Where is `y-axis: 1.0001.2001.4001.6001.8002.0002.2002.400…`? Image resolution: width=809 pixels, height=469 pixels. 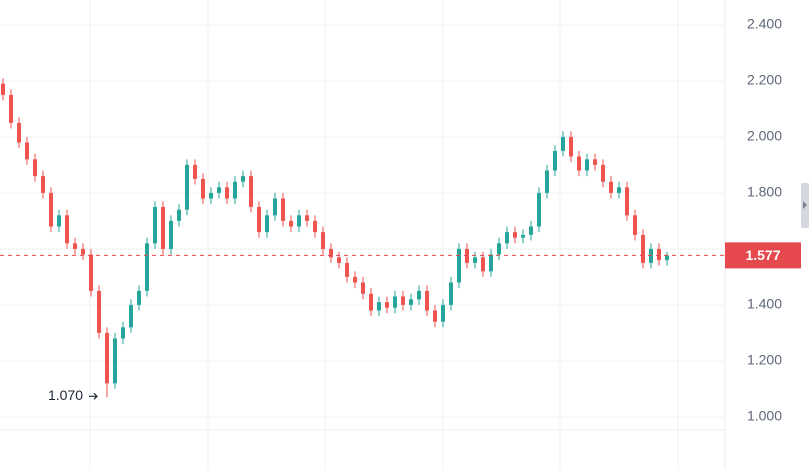 y-axis: 1.0001.2001.4001.6001.8002.0002.2002.400… is located at coordinates (763, 220).